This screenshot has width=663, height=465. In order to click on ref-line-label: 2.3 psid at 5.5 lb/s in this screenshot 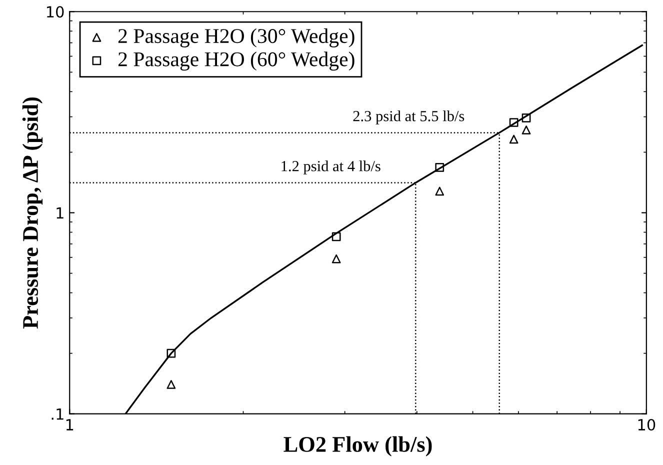, I will do `click(408, 117)`.